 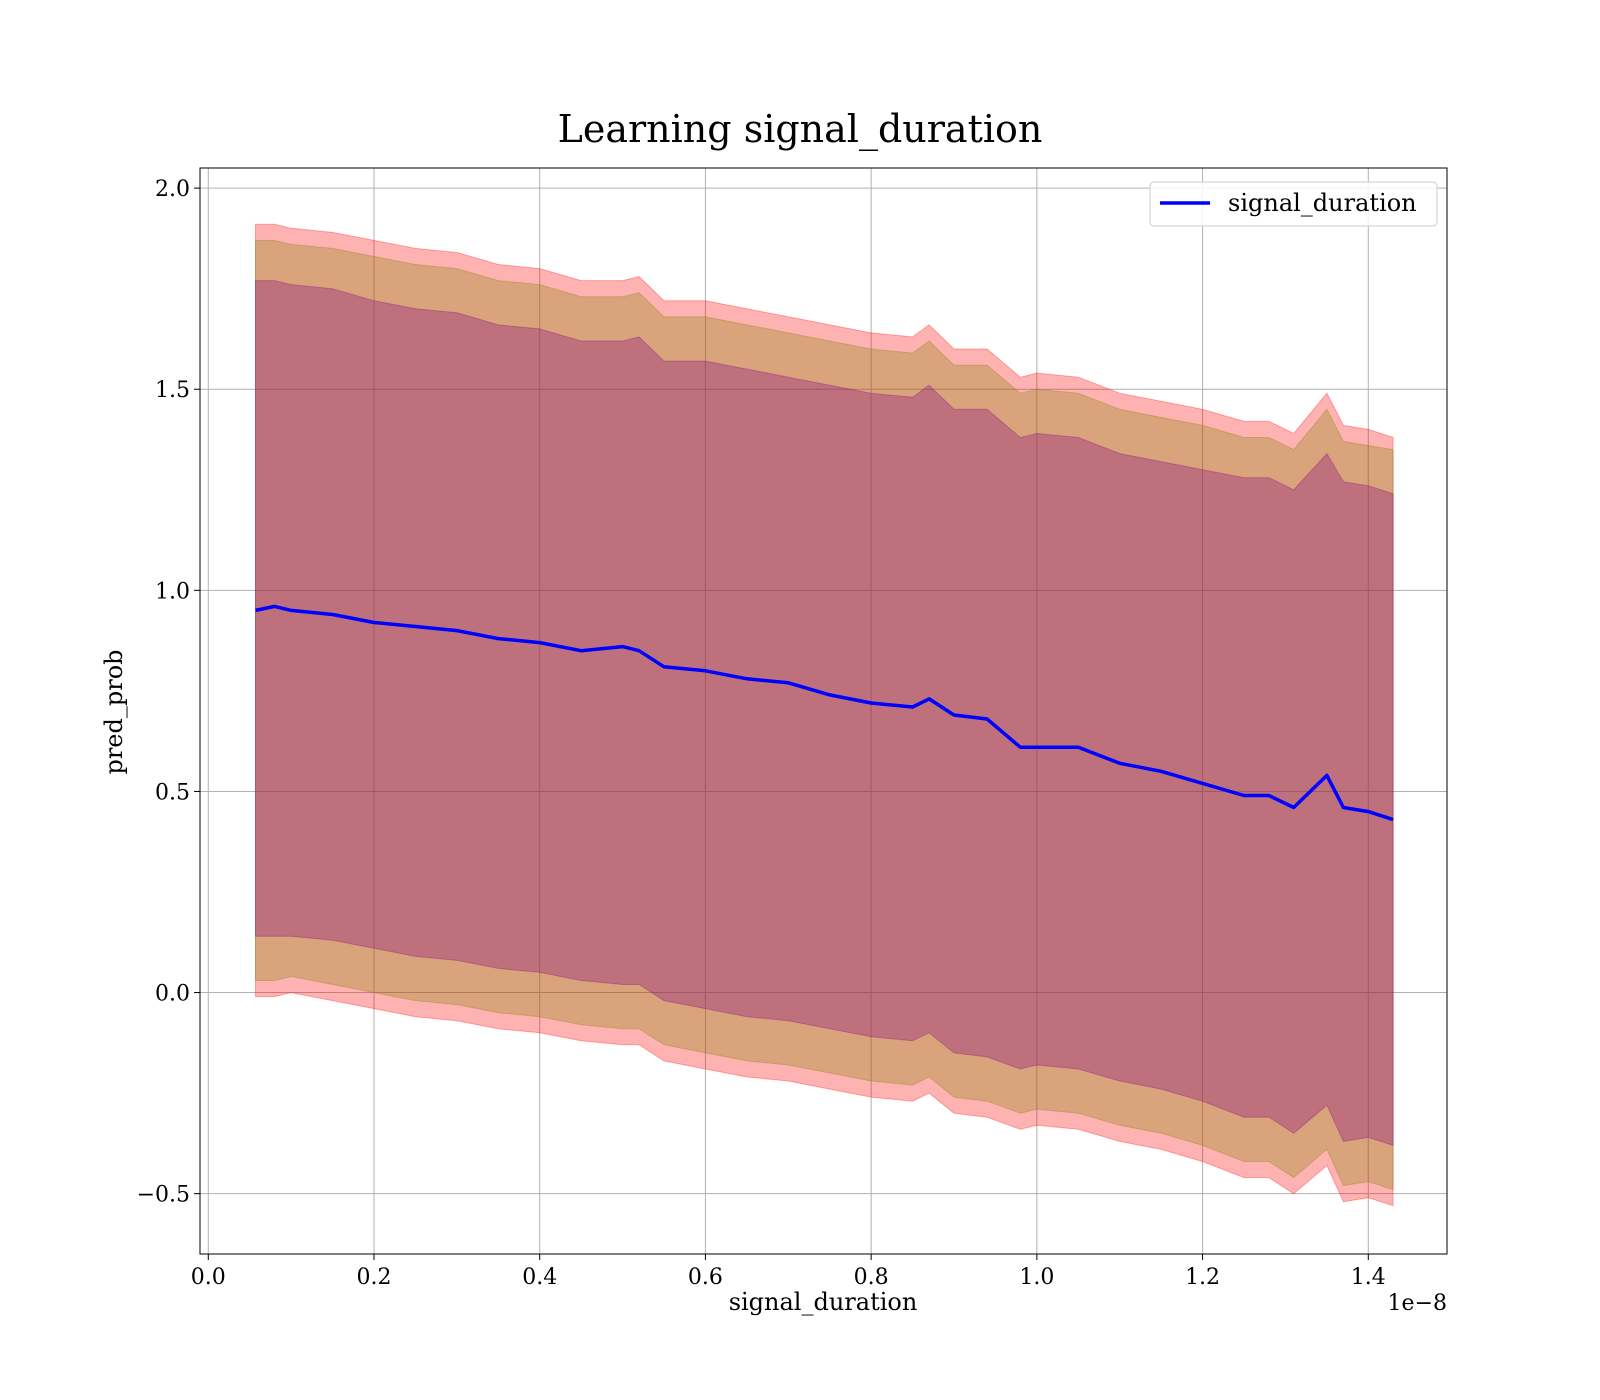 I want to click on x-tick-label: 1.4, so click(x=1368, y=1277).